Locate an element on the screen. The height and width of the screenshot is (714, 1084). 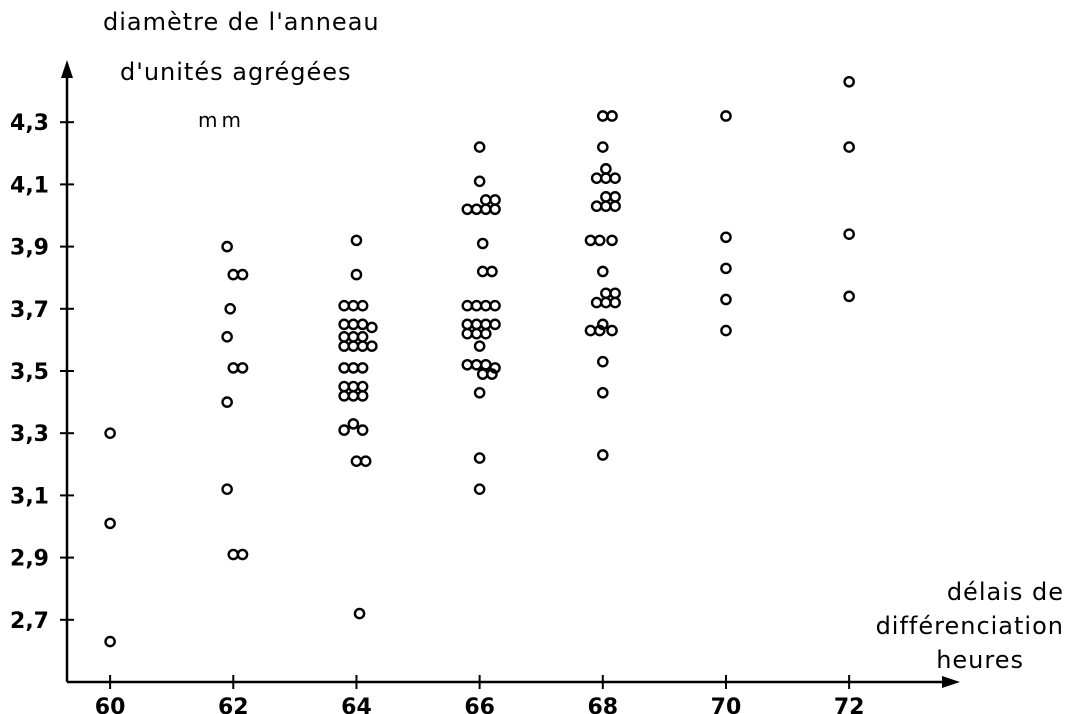
y-tick-label: 3,9 is located at coordinates (29, 248).